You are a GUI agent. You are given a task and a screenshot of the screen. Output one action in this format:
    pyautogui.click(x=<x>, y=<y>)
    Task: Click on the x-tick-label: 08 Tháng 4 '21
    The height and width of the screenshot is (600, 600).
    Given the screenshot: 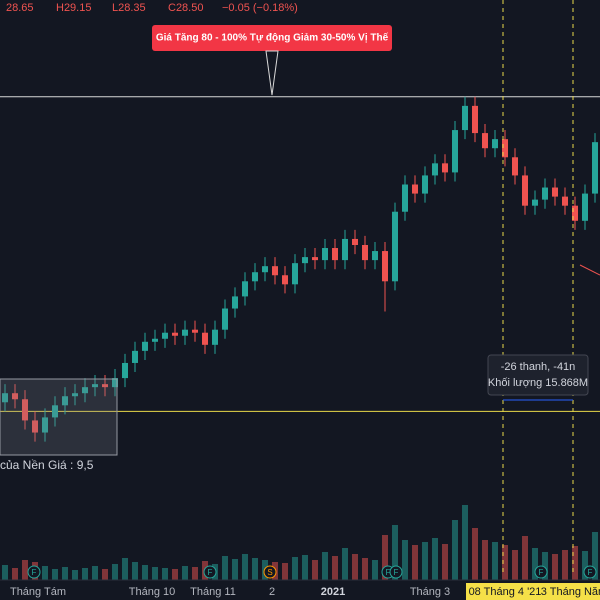 What is the action you would take?
    pyautogui.click(x=505, y=592)
    